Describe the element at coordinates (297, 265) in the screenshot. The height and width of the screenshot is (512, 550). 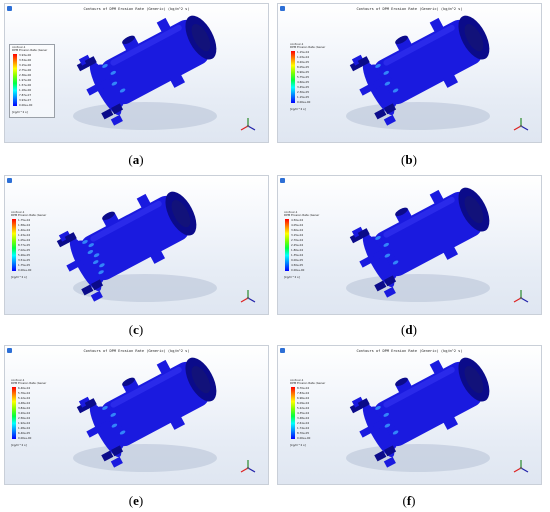
I see `legend-tick-label: 4.50e-05` at that location.